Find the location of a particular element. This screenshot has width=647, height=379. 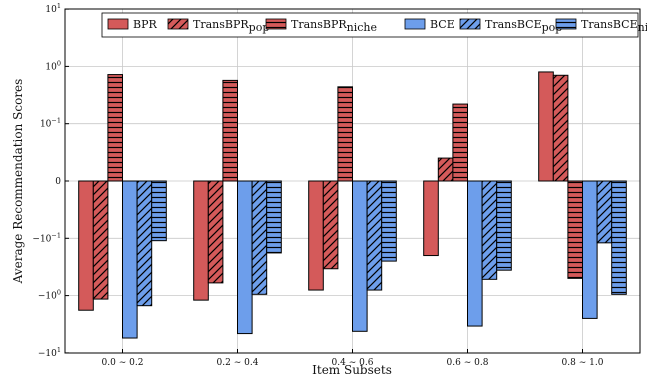

legend-label: TransBPRpop is located at coordinates (231, 26).